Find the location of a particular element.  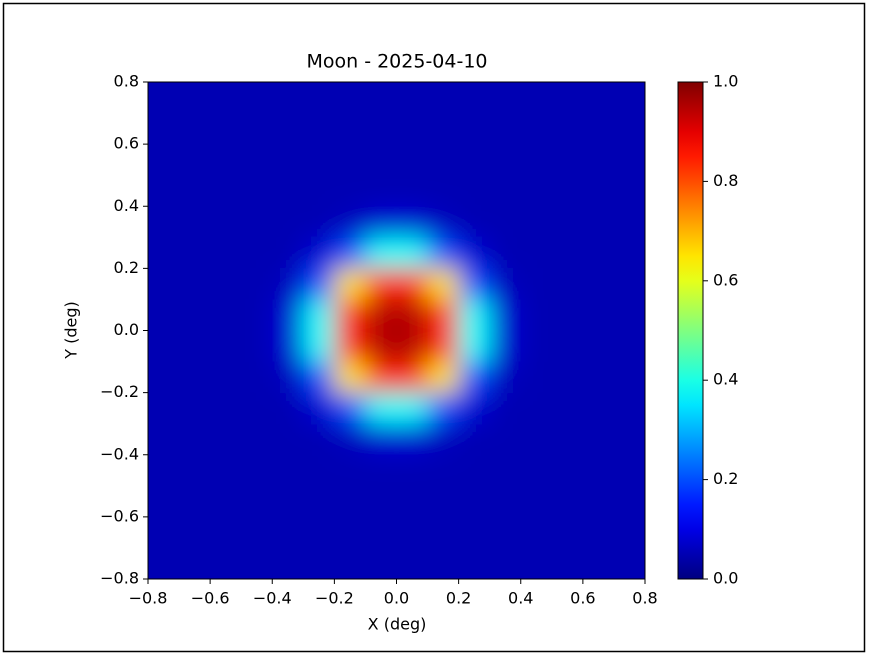

x-tick-label: −0.8 is located at coordinates (148, 598).